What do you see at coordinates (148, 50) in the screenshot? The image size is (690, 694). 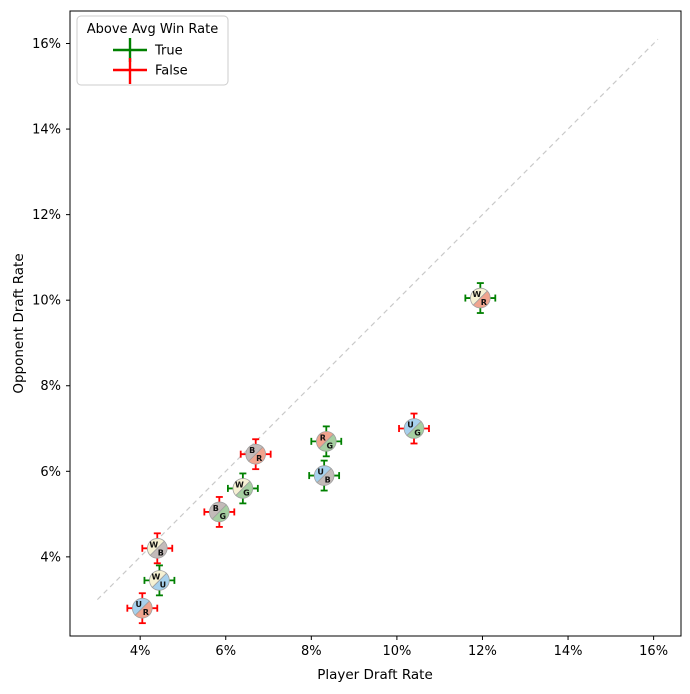 I see `legend-entry-true: True` at bounding box center [148, 50].